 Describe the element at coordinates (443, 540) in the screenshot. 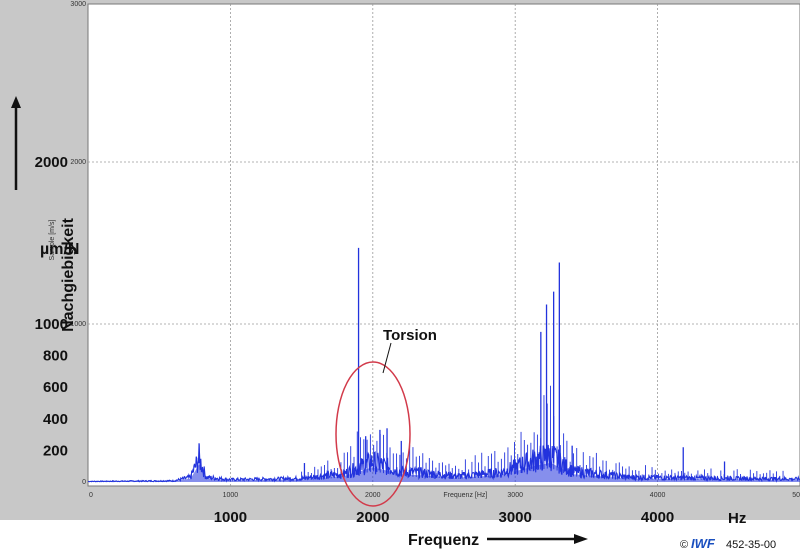

I see `x-axis-title: Frequenz` at that location.